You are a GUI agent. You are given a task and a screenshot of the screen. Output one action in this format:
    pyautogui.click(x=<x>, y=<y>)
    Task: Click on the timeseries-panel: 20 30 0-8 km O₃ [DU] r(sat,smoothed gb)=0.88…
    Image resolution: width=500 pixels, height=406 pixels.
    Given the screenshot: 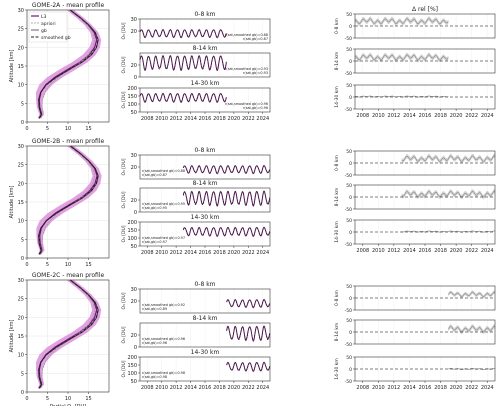 What is the action you would take?
    pyautogui.click(x=196, y=163)
    